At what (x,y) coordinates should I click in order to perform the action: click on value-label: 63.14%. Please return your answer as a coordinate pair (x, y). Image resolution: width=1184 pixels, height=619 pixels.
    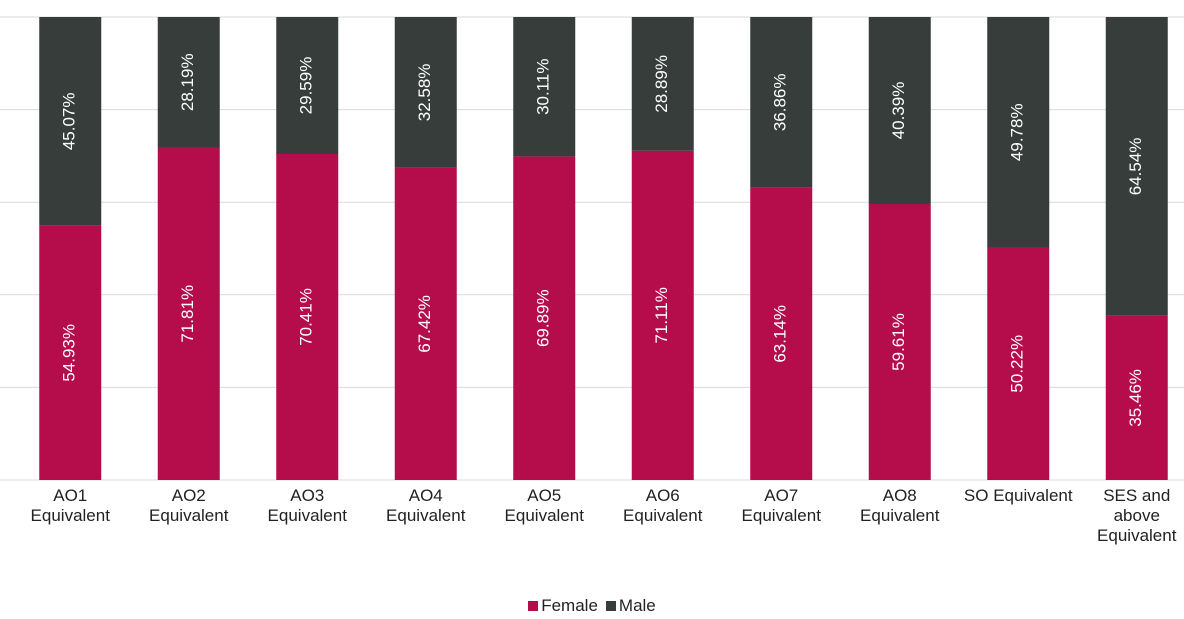
    Looking at the image, I should click on (780, 334).